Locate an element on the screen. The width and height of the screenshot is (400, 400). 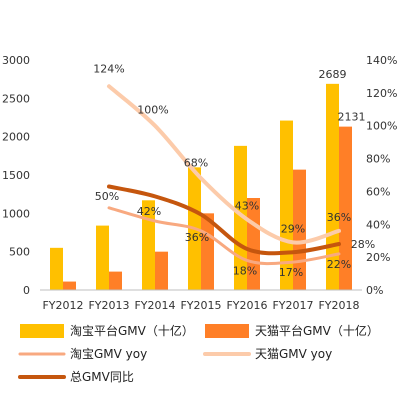
left-tick-label: 500 is located at coordinates (19, 252).